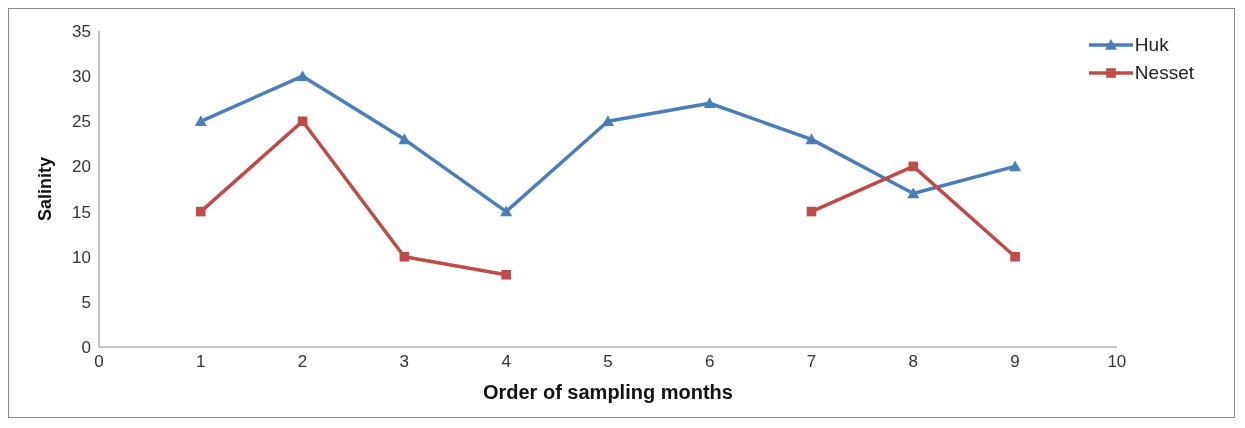  What do you see at coordinates (1164, 73) in the screenshot?
I see `legend-label: Nesset` at bounding box center [1164, 73].